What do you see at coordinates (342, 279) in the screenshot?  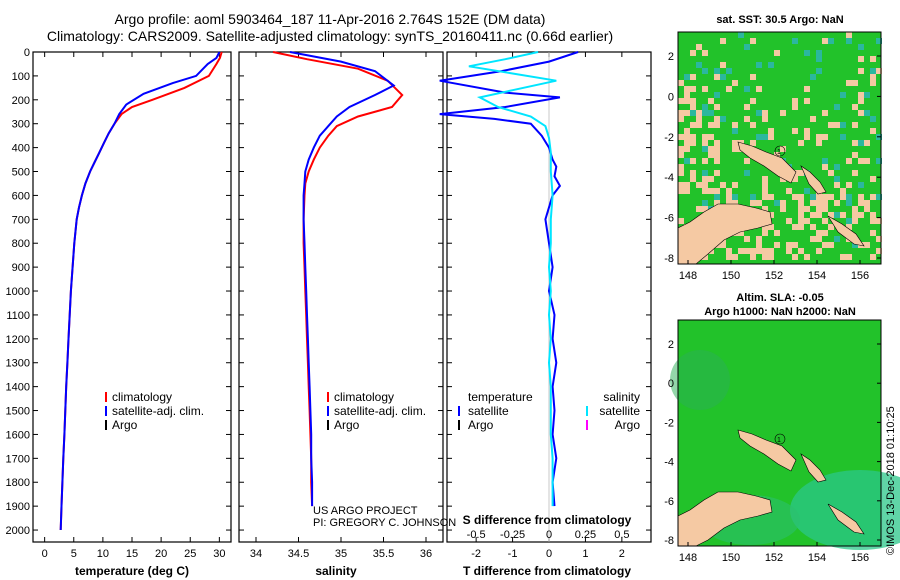 I see `series-satellite-adj-clim-` at bounding box center [342, 279].